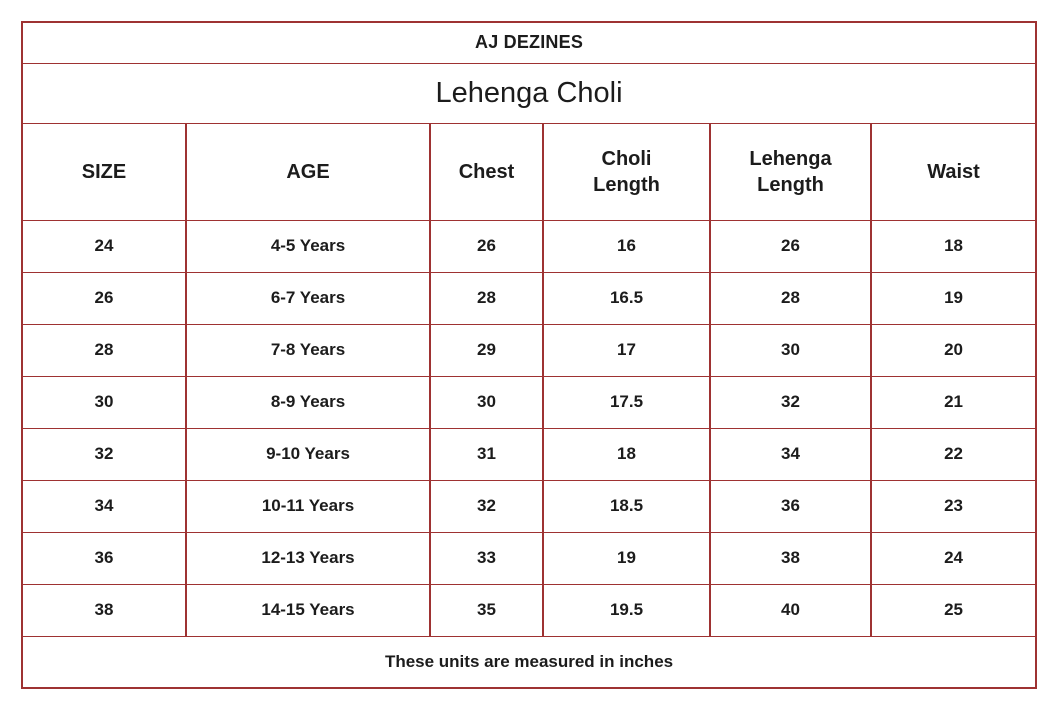 This screenshot has width=1054, height=708. What do you see at coordinates (626, 610) in the screenshot?
I see `table-cell: 19.5` at bounding box center [626, 610].